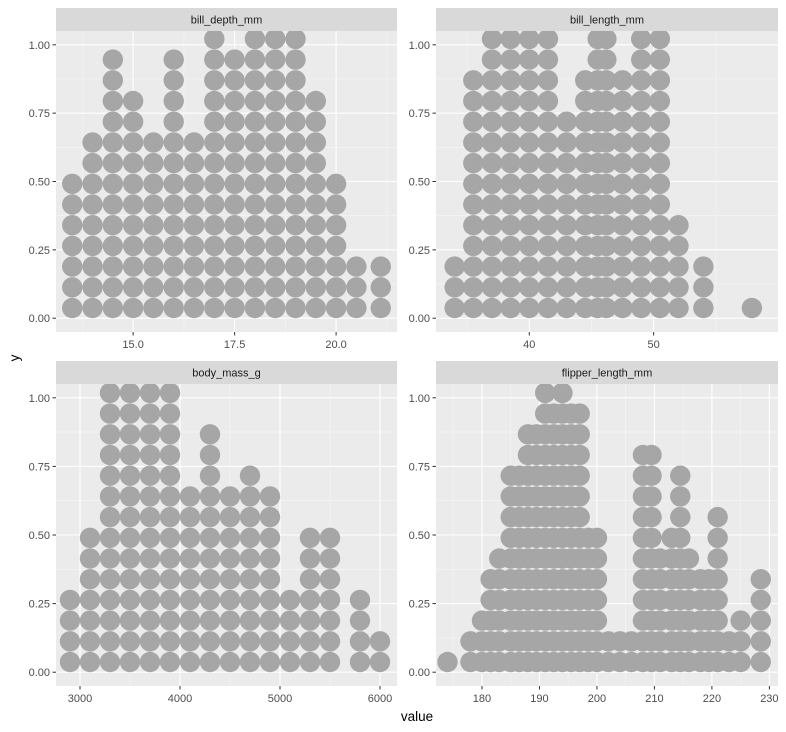 The height and width of the screenshot is (732, 786). I want to click on x-tick-label: 50, so click(654, 345).